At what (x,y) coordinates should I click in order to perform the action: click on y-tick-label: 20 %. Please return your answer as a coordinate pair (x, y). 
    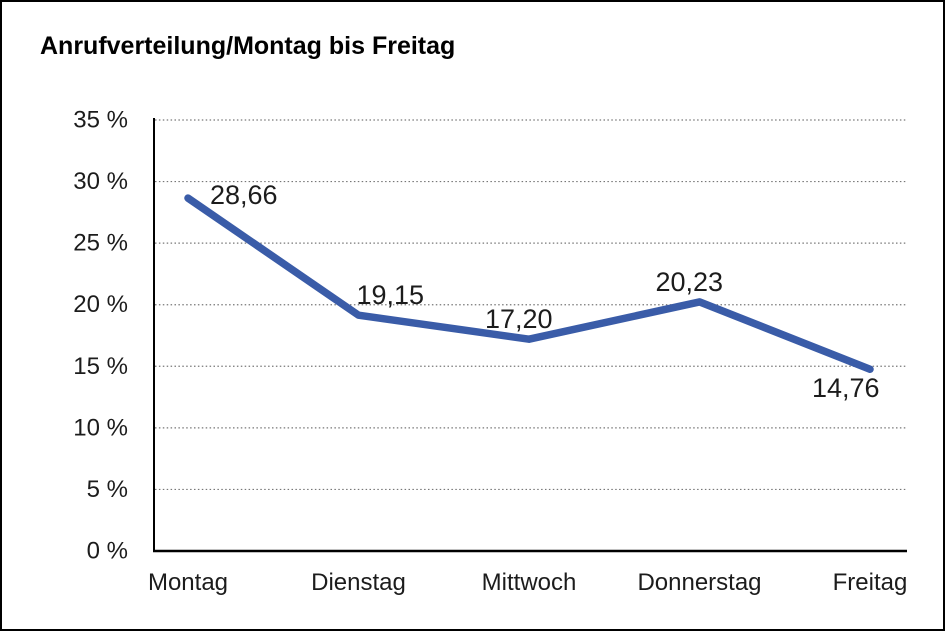
    Looking at the image, I should click on (100, 304).